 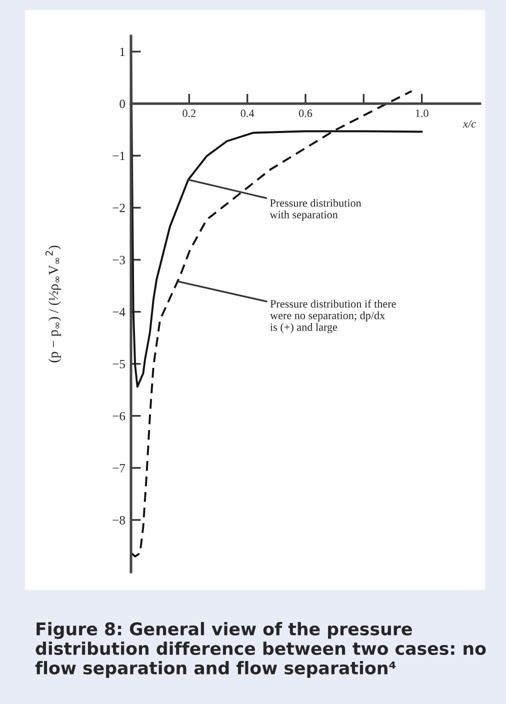 What do you see at coordinates (189, 114) in the screenshot?
I see `x-tick-label: 0.2` at bounding box center [189, 114].